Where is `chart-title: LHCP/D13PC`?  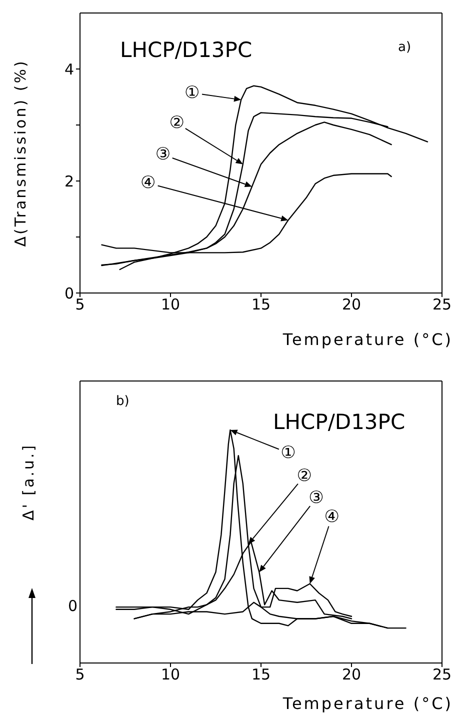
chart-title: LHCP/D13PC is located at coordinates (339, 422).